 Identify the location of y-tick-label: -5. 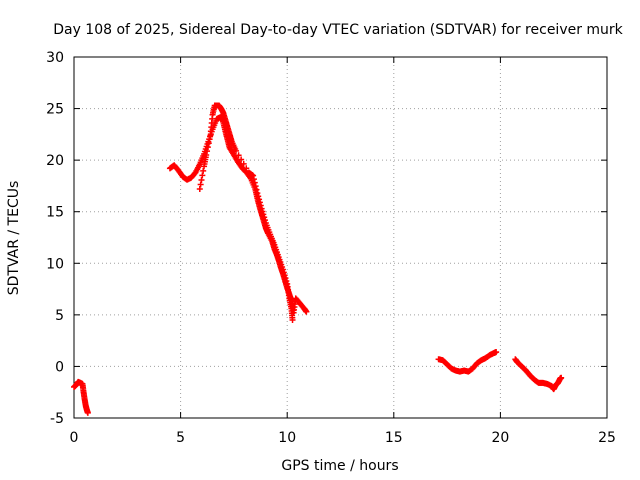
(57, 419).